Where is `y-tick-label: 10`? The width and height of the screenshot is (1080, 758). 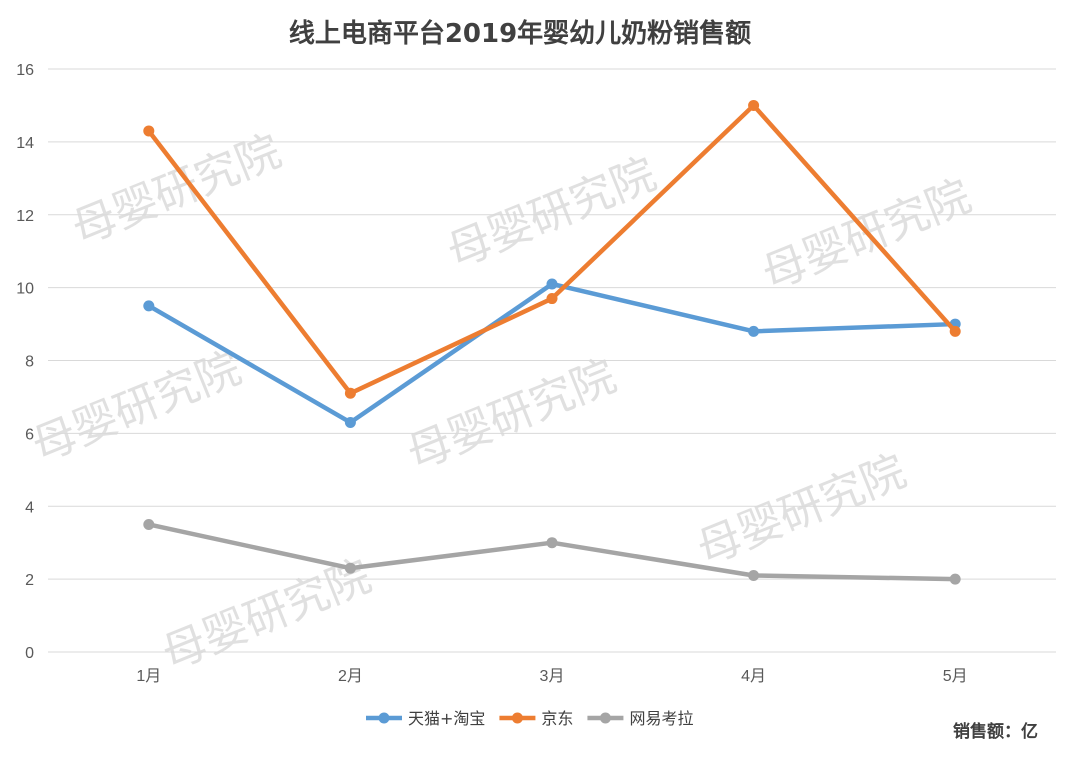 y-tick-label: 10 is located at coordinates (25, 289).